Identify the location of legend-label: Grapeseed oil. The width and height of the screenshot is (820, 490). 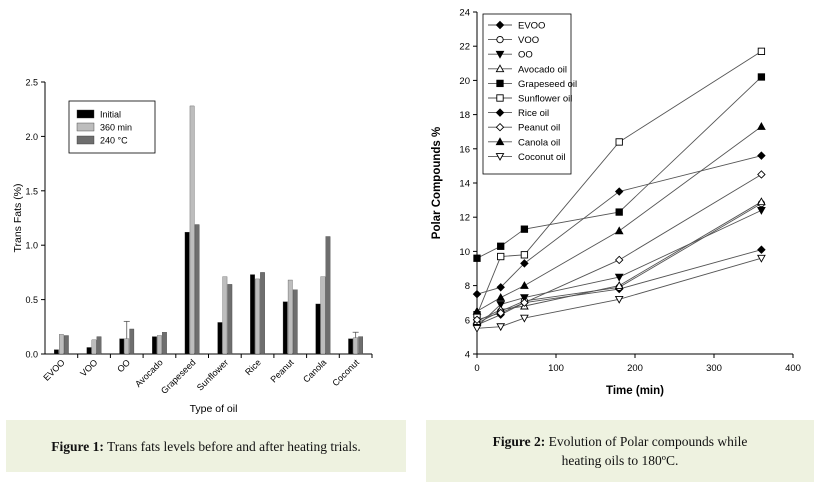
(547, 84).